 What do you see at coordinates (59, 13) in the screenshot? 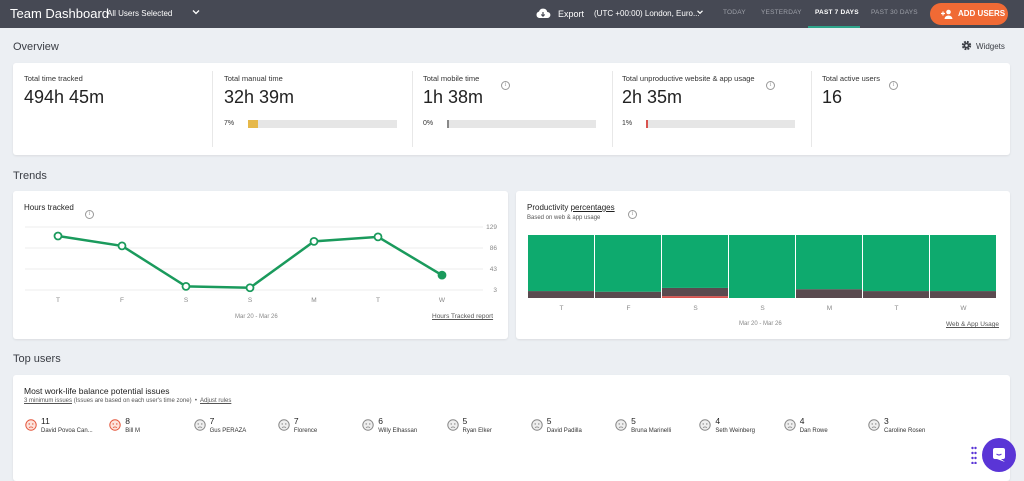
I see `app-title: Team Dashboard` at bounding box center [59, 13].